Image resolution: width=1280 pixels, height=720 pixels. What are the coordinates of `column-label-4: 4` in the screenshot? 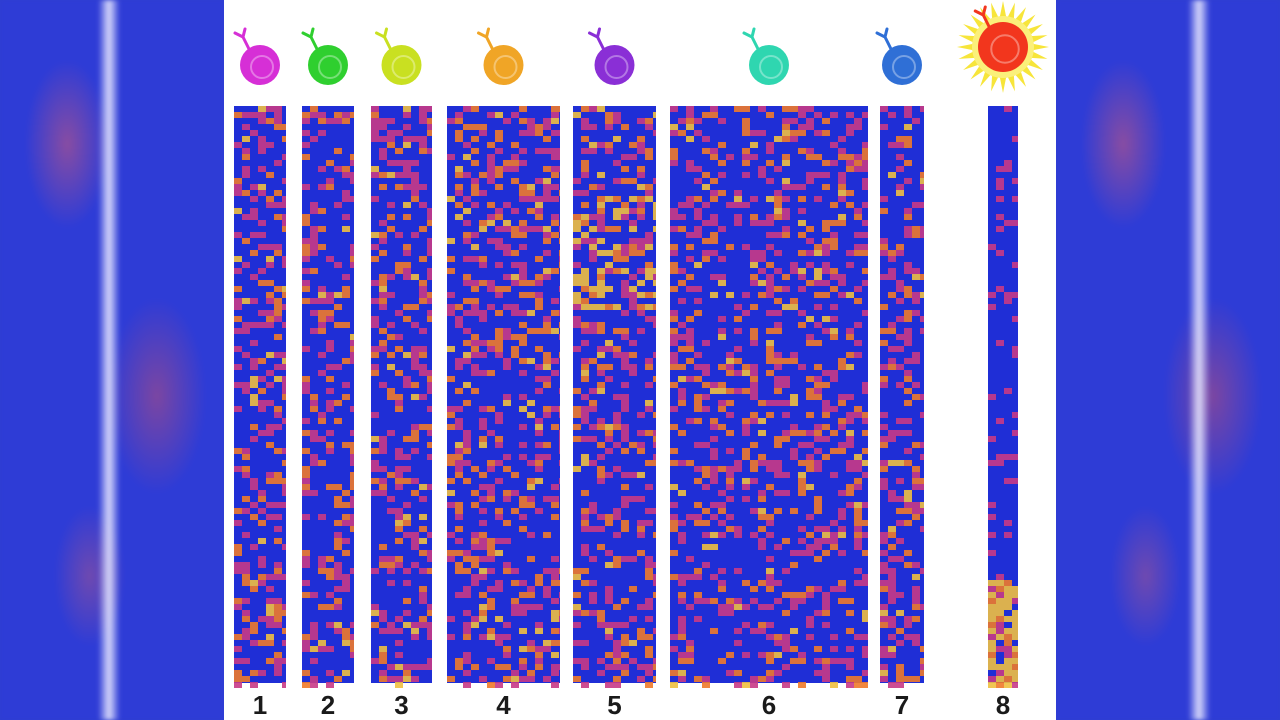 It's located at (503, 705).